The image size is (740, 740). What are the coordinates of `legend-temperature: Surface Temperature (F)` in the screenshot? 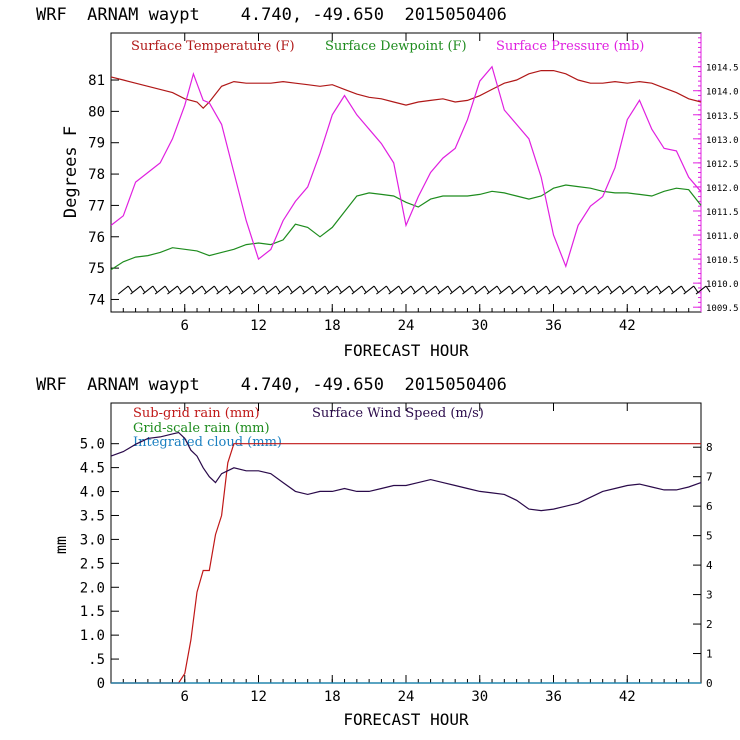 It's located at (213, 46).